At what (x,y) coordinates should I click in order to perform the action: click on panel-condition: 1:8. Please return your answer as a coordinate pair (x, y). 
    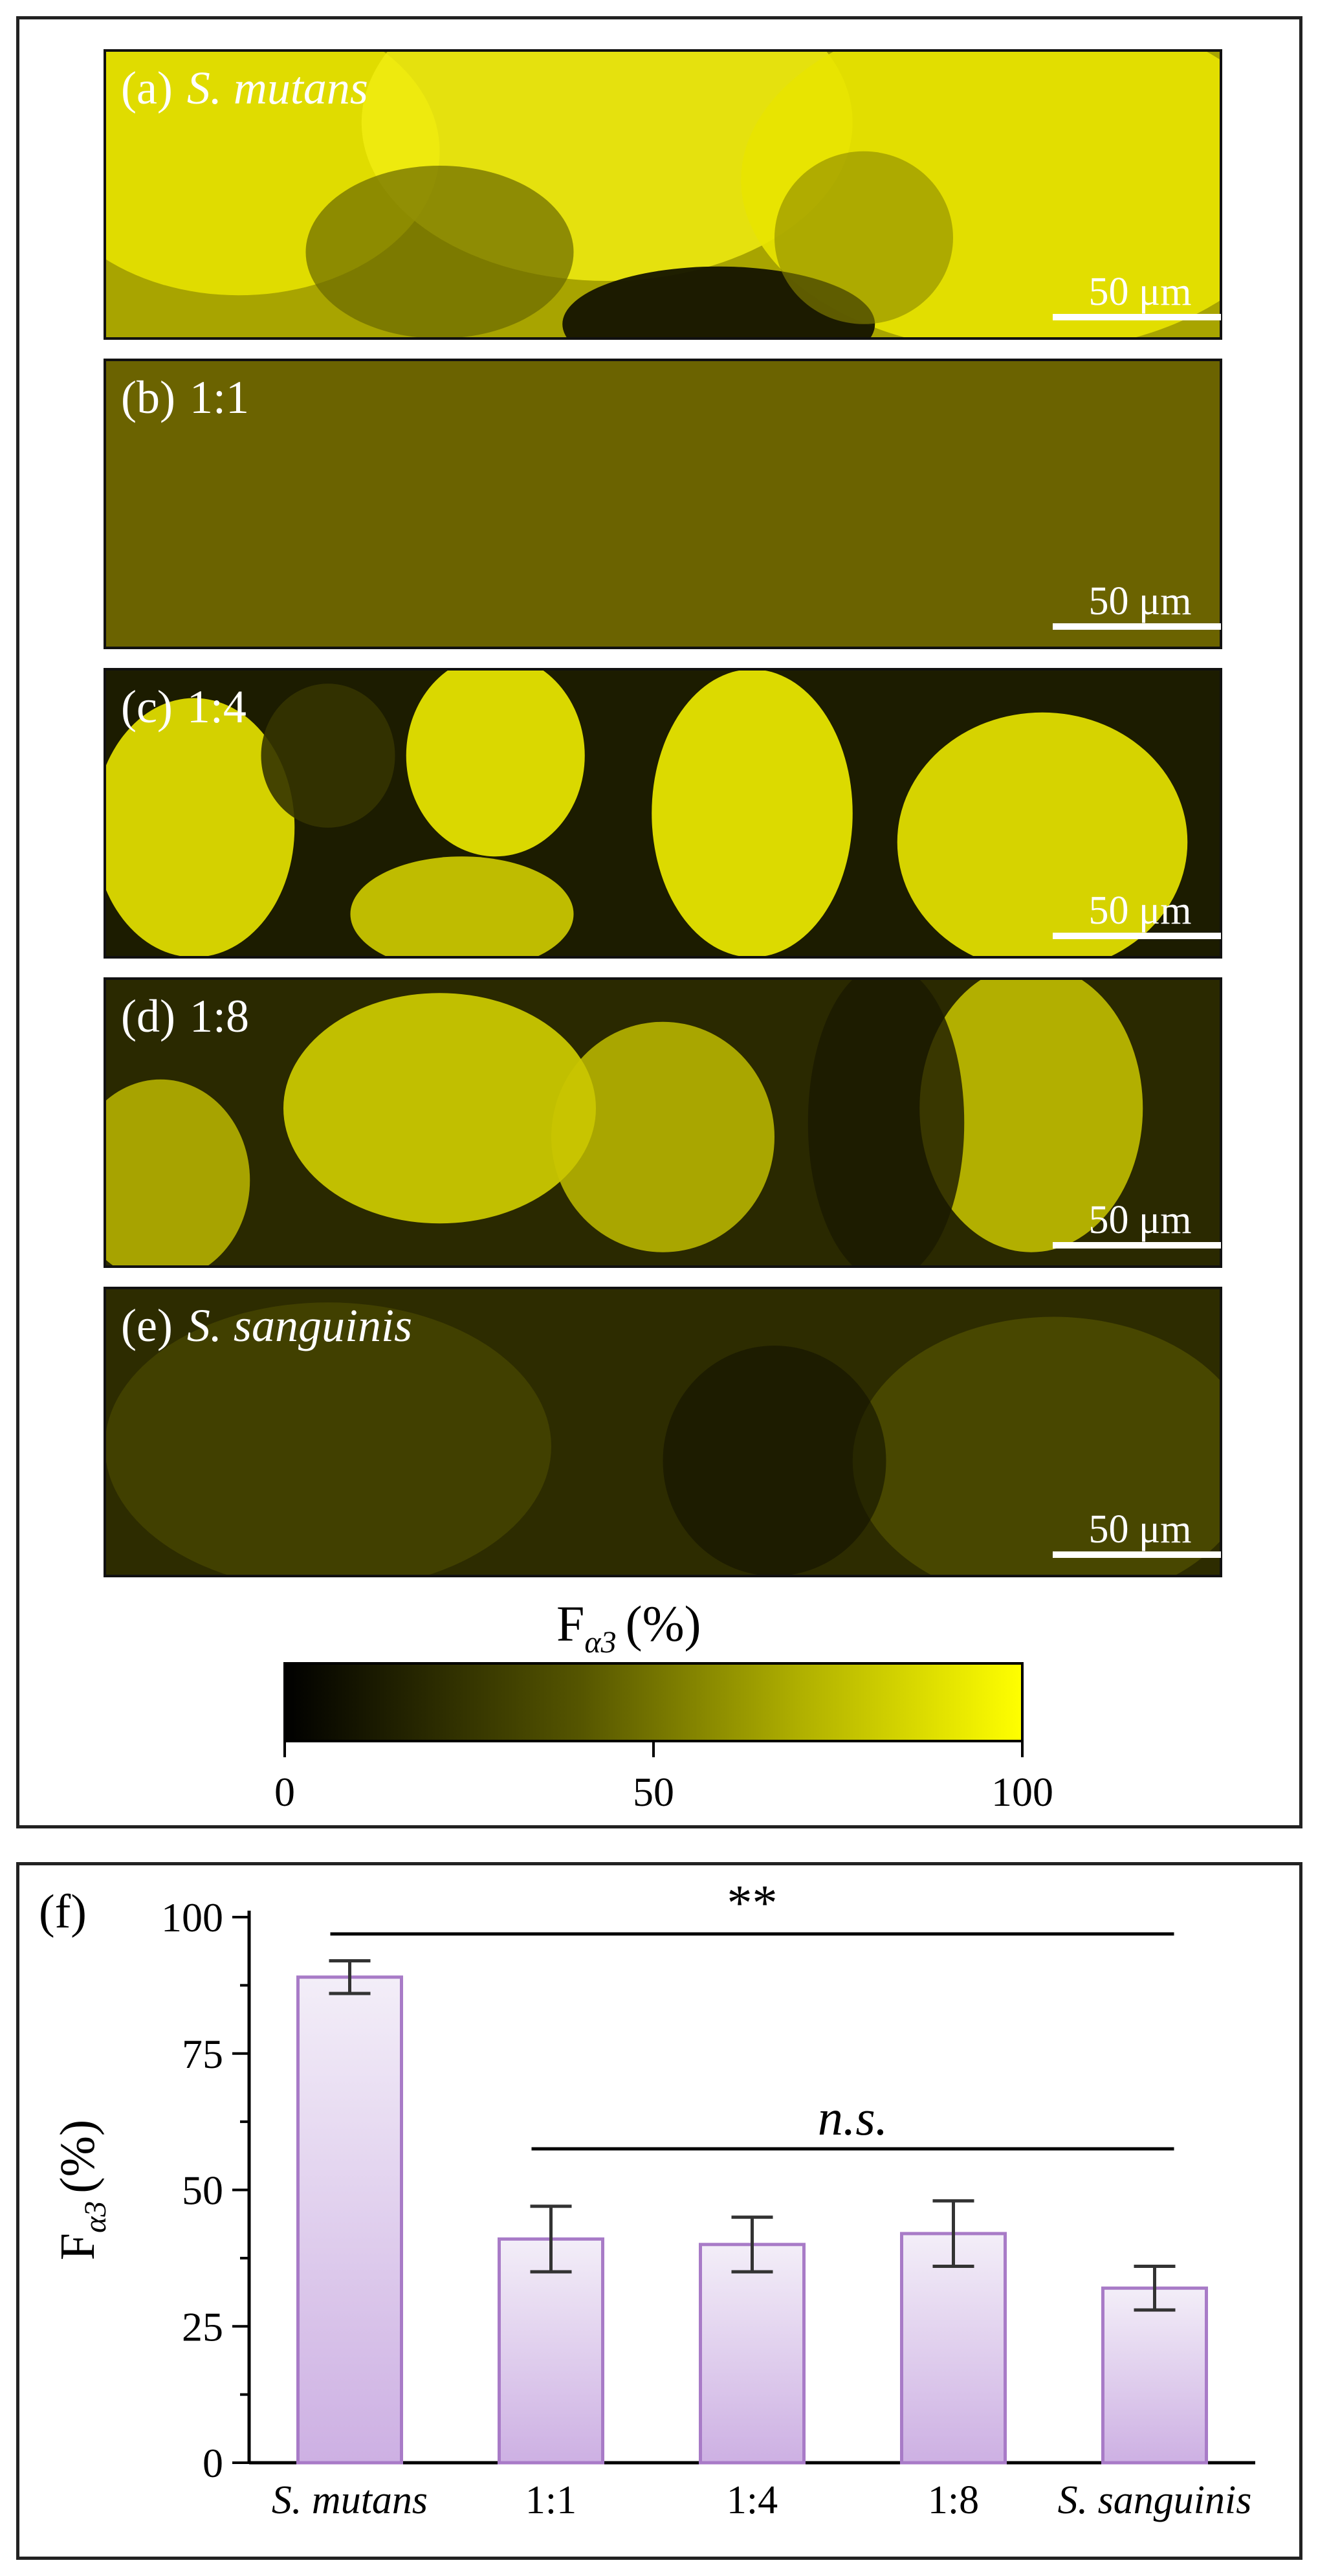
    Looking at the image, I should click on (219, 1016).